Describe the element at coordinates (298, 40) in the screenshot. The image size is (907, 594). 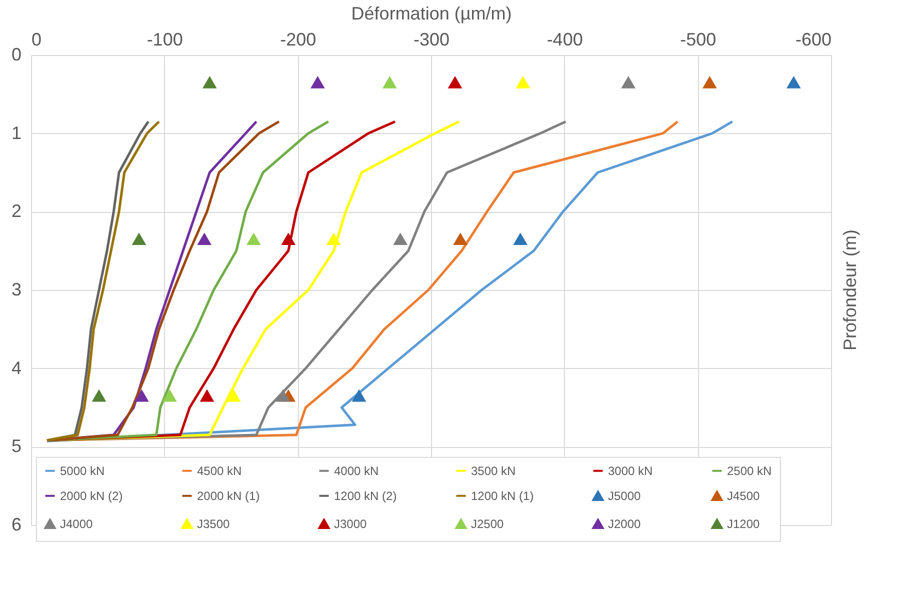
I see `x-tick-label: -200` at that location.